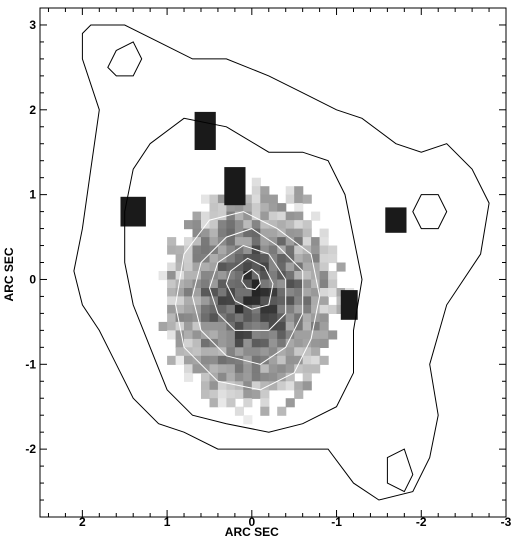  I want to click on y-tick-label: 2, so click(32, 110).